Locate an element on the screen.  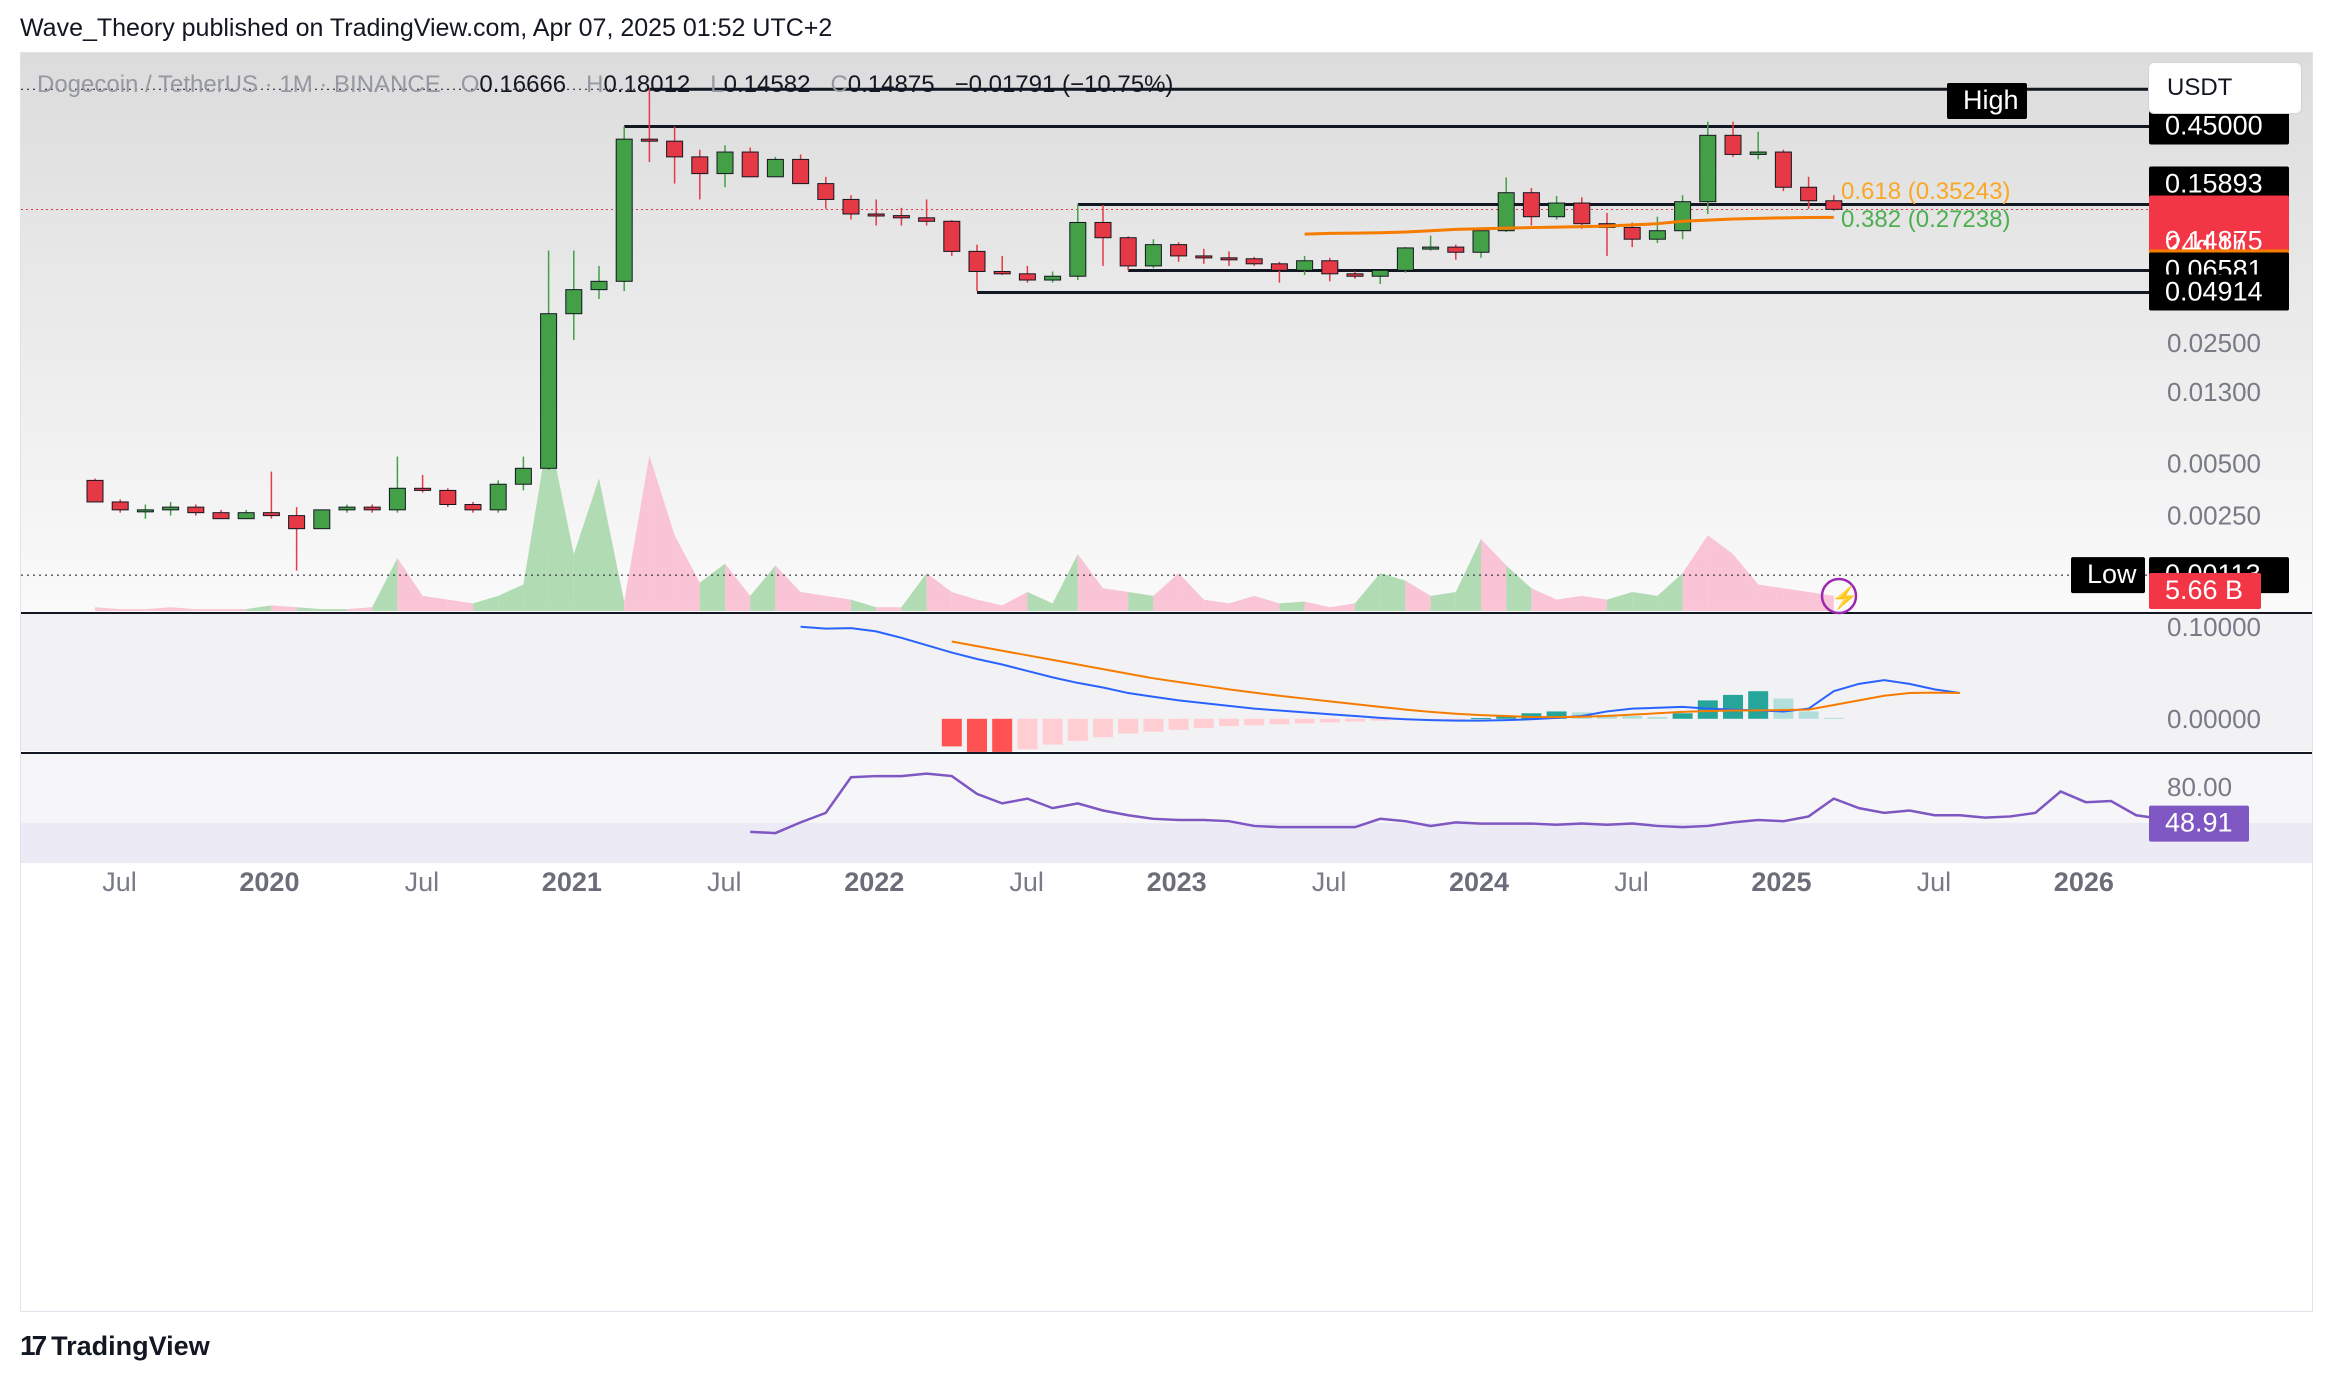
macd-tick-label: 0.00000 is located at coordinates (2214, 719).